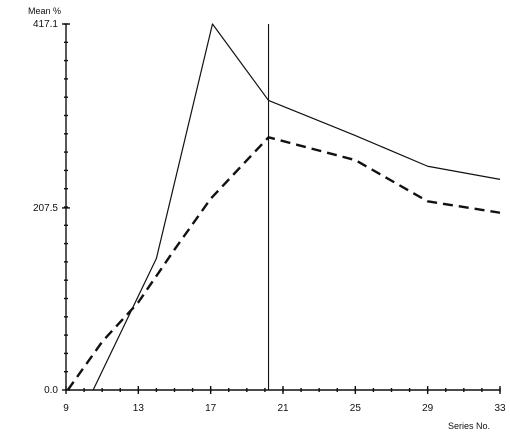 This screenshot has height=442, width=510. What do you see at coordinates (211, 408) in the screenshot?
I see `x-tick-label: 17` at bounding box center [211, 408].